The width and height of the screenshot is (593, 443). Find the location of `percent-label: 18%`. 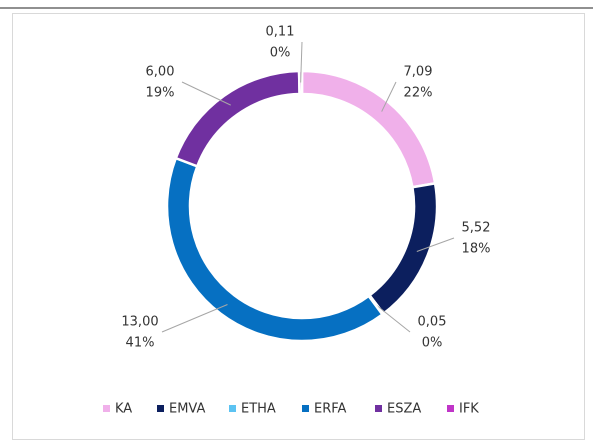

percent-label: 18% is located at coordinates (476, 249).